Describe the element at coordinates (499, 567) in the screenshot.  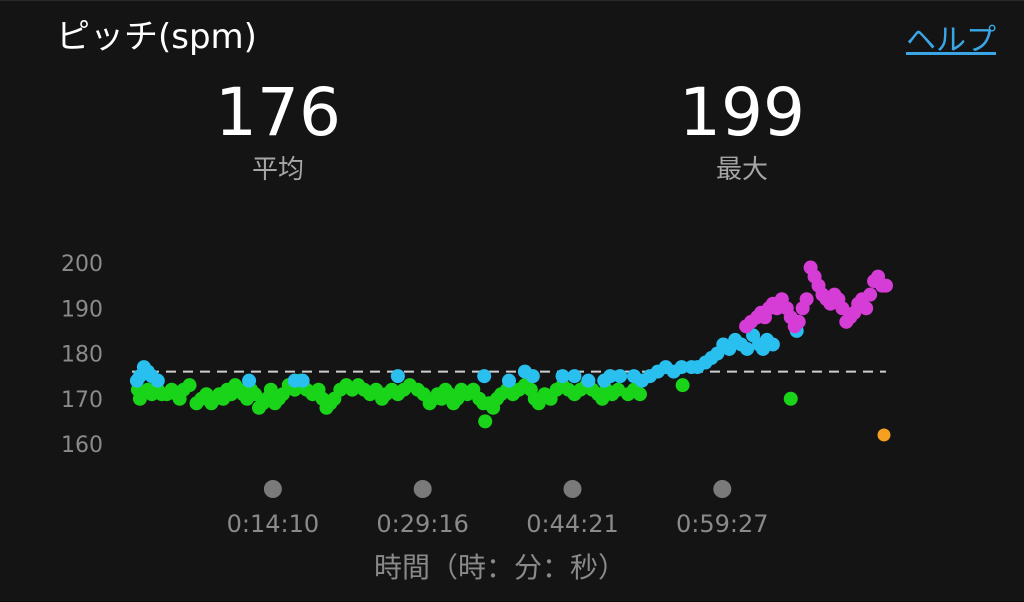
I see `x-axis-label: 時間（時：分：秒）` at that location.